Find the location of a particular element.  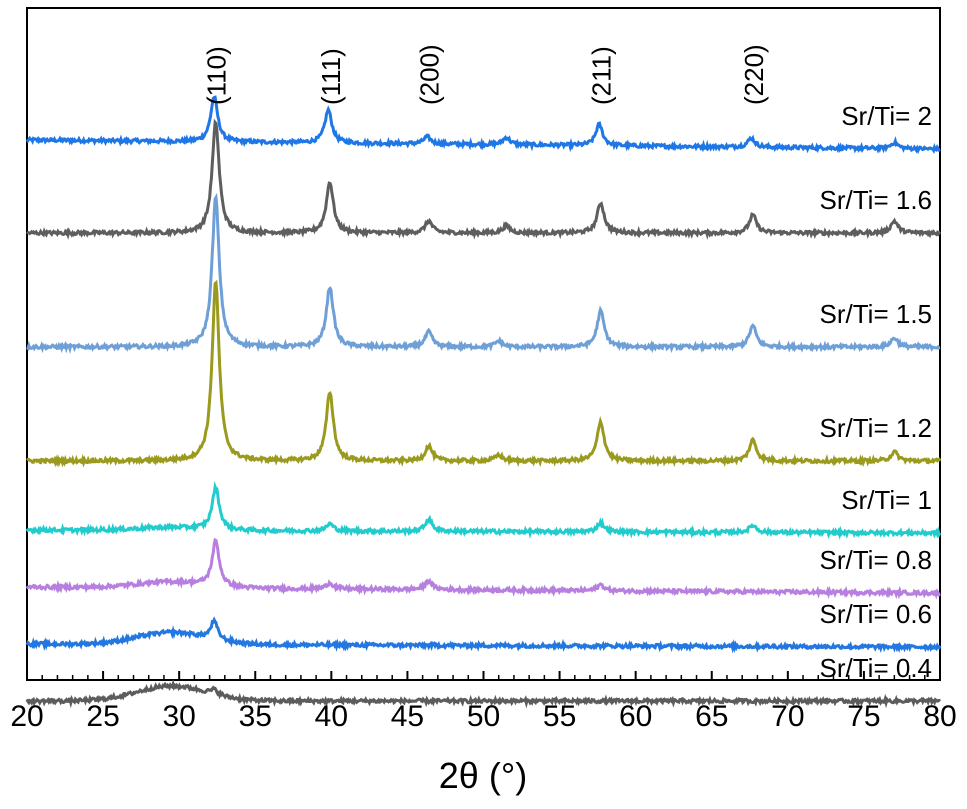

miller-index-label: (110) is located at coordinates (217, 75).